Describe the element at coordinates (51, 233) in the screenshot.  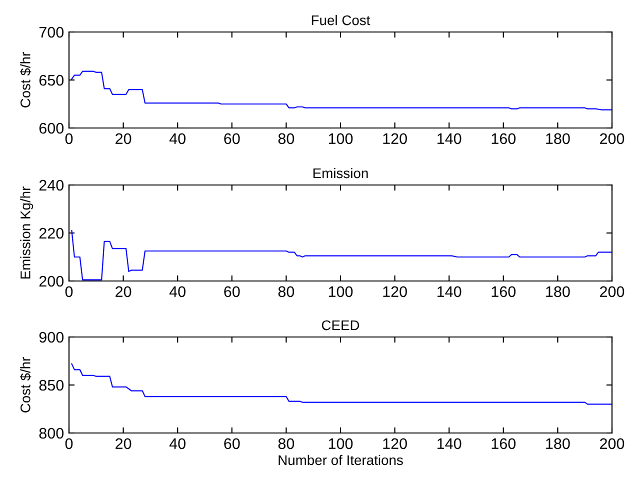
I see `y-tick-label: 220` at that location.